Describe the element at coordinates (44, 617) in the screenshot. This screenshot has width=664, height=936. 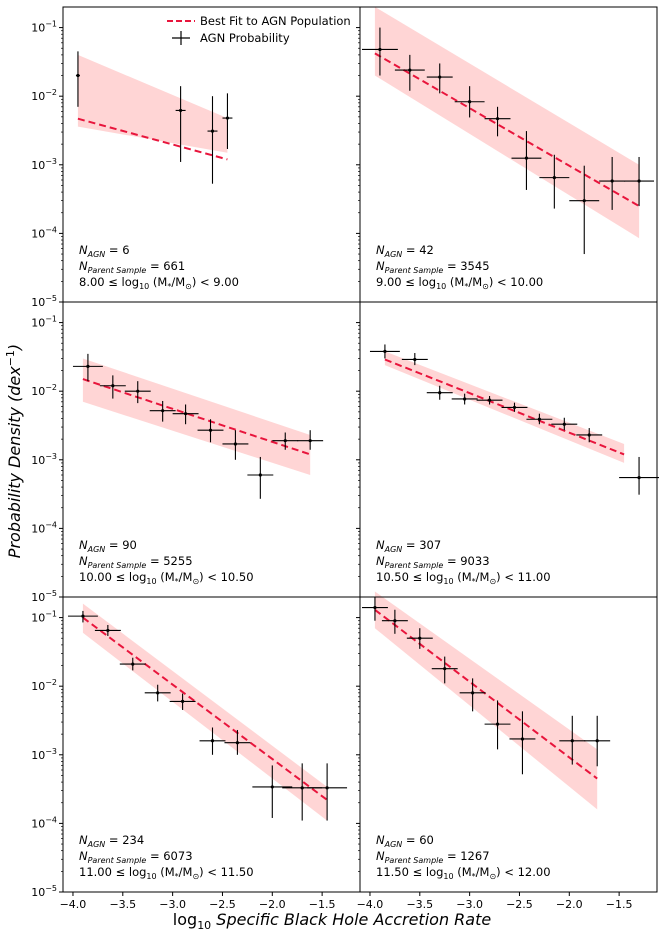
I see `panel-5-ytick-label: 10⁻¹` at that location.